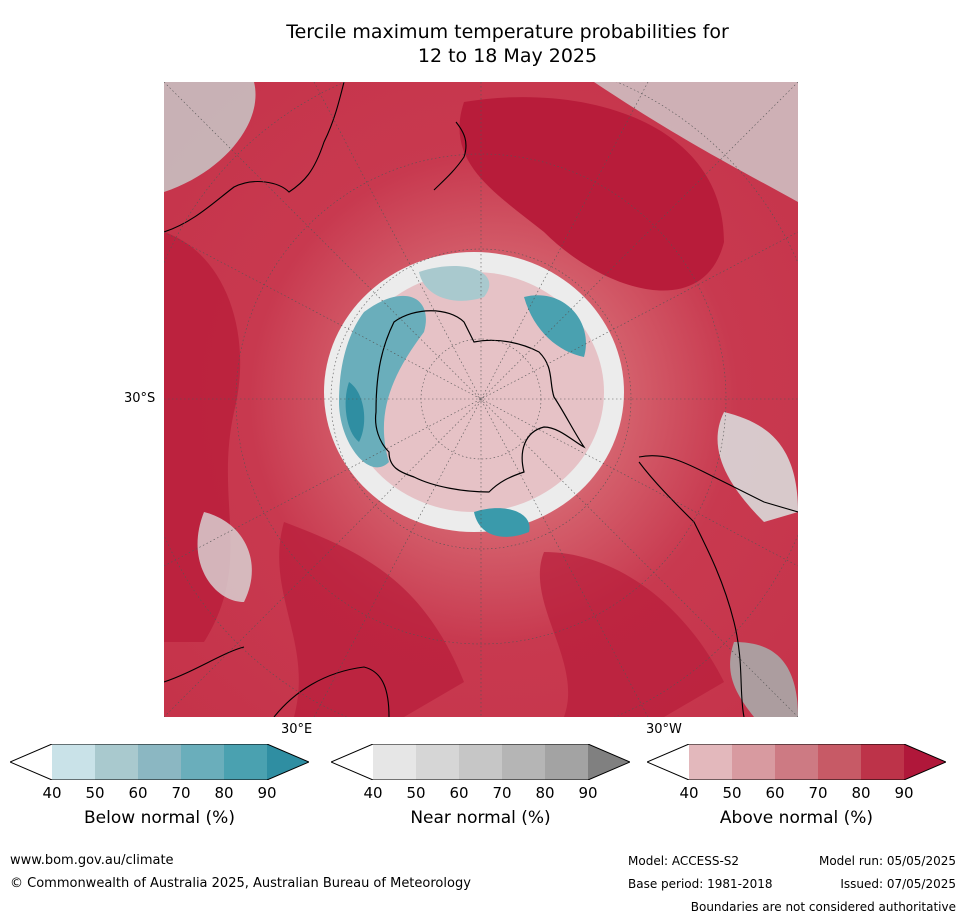 The image size is (965, 919). I want to click on antarctica-coastline, so click(480, 401).